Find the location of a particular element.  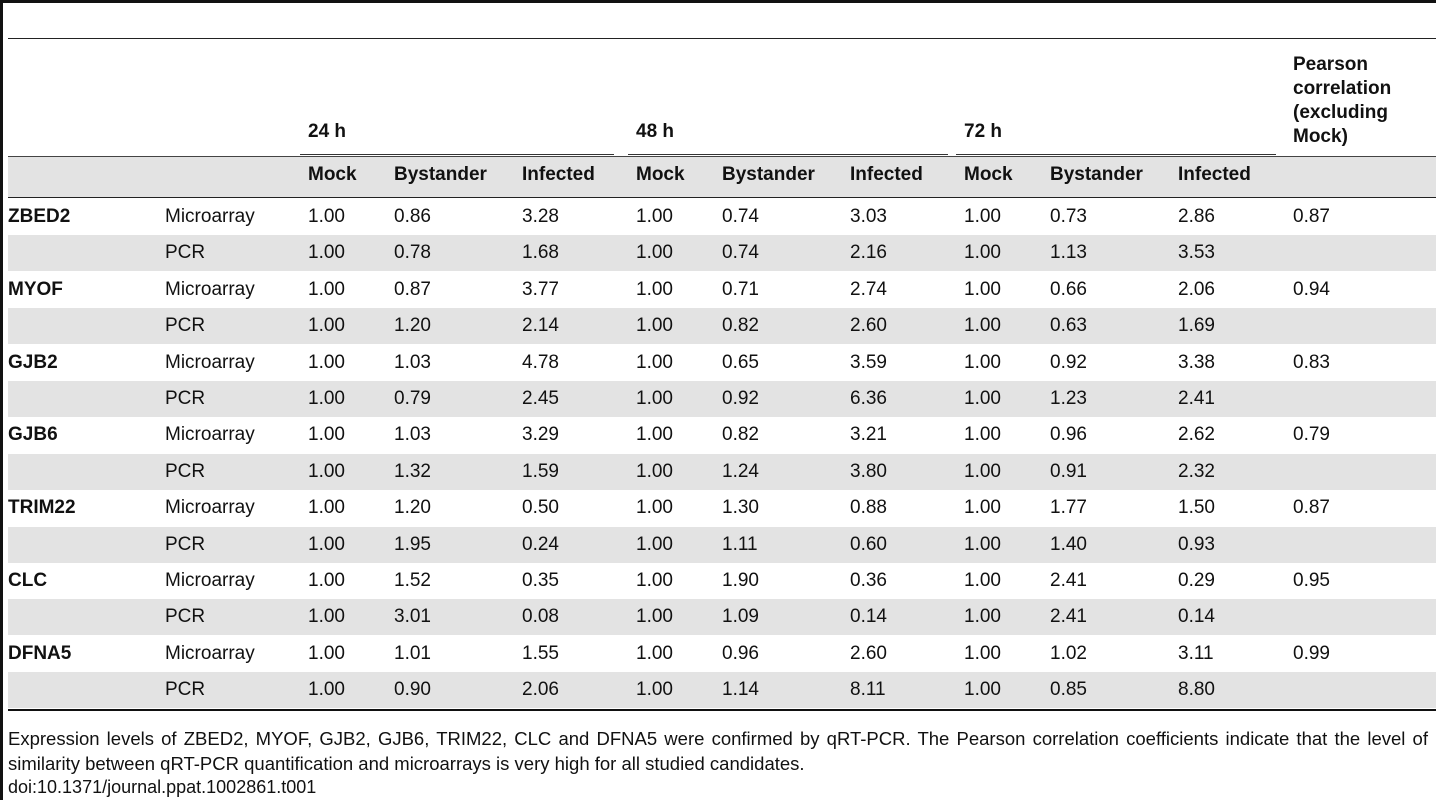

value-cell: 0.96 is located at coordinates (740, 653).